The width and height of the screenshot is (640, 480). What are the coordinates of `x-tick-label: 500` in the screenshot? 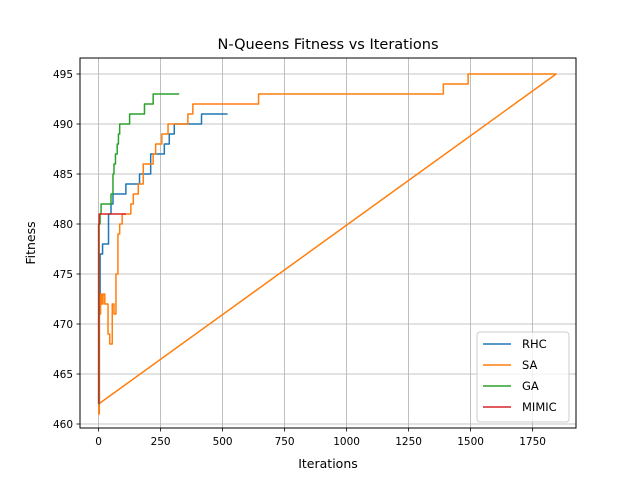 It's located at (223, 442).